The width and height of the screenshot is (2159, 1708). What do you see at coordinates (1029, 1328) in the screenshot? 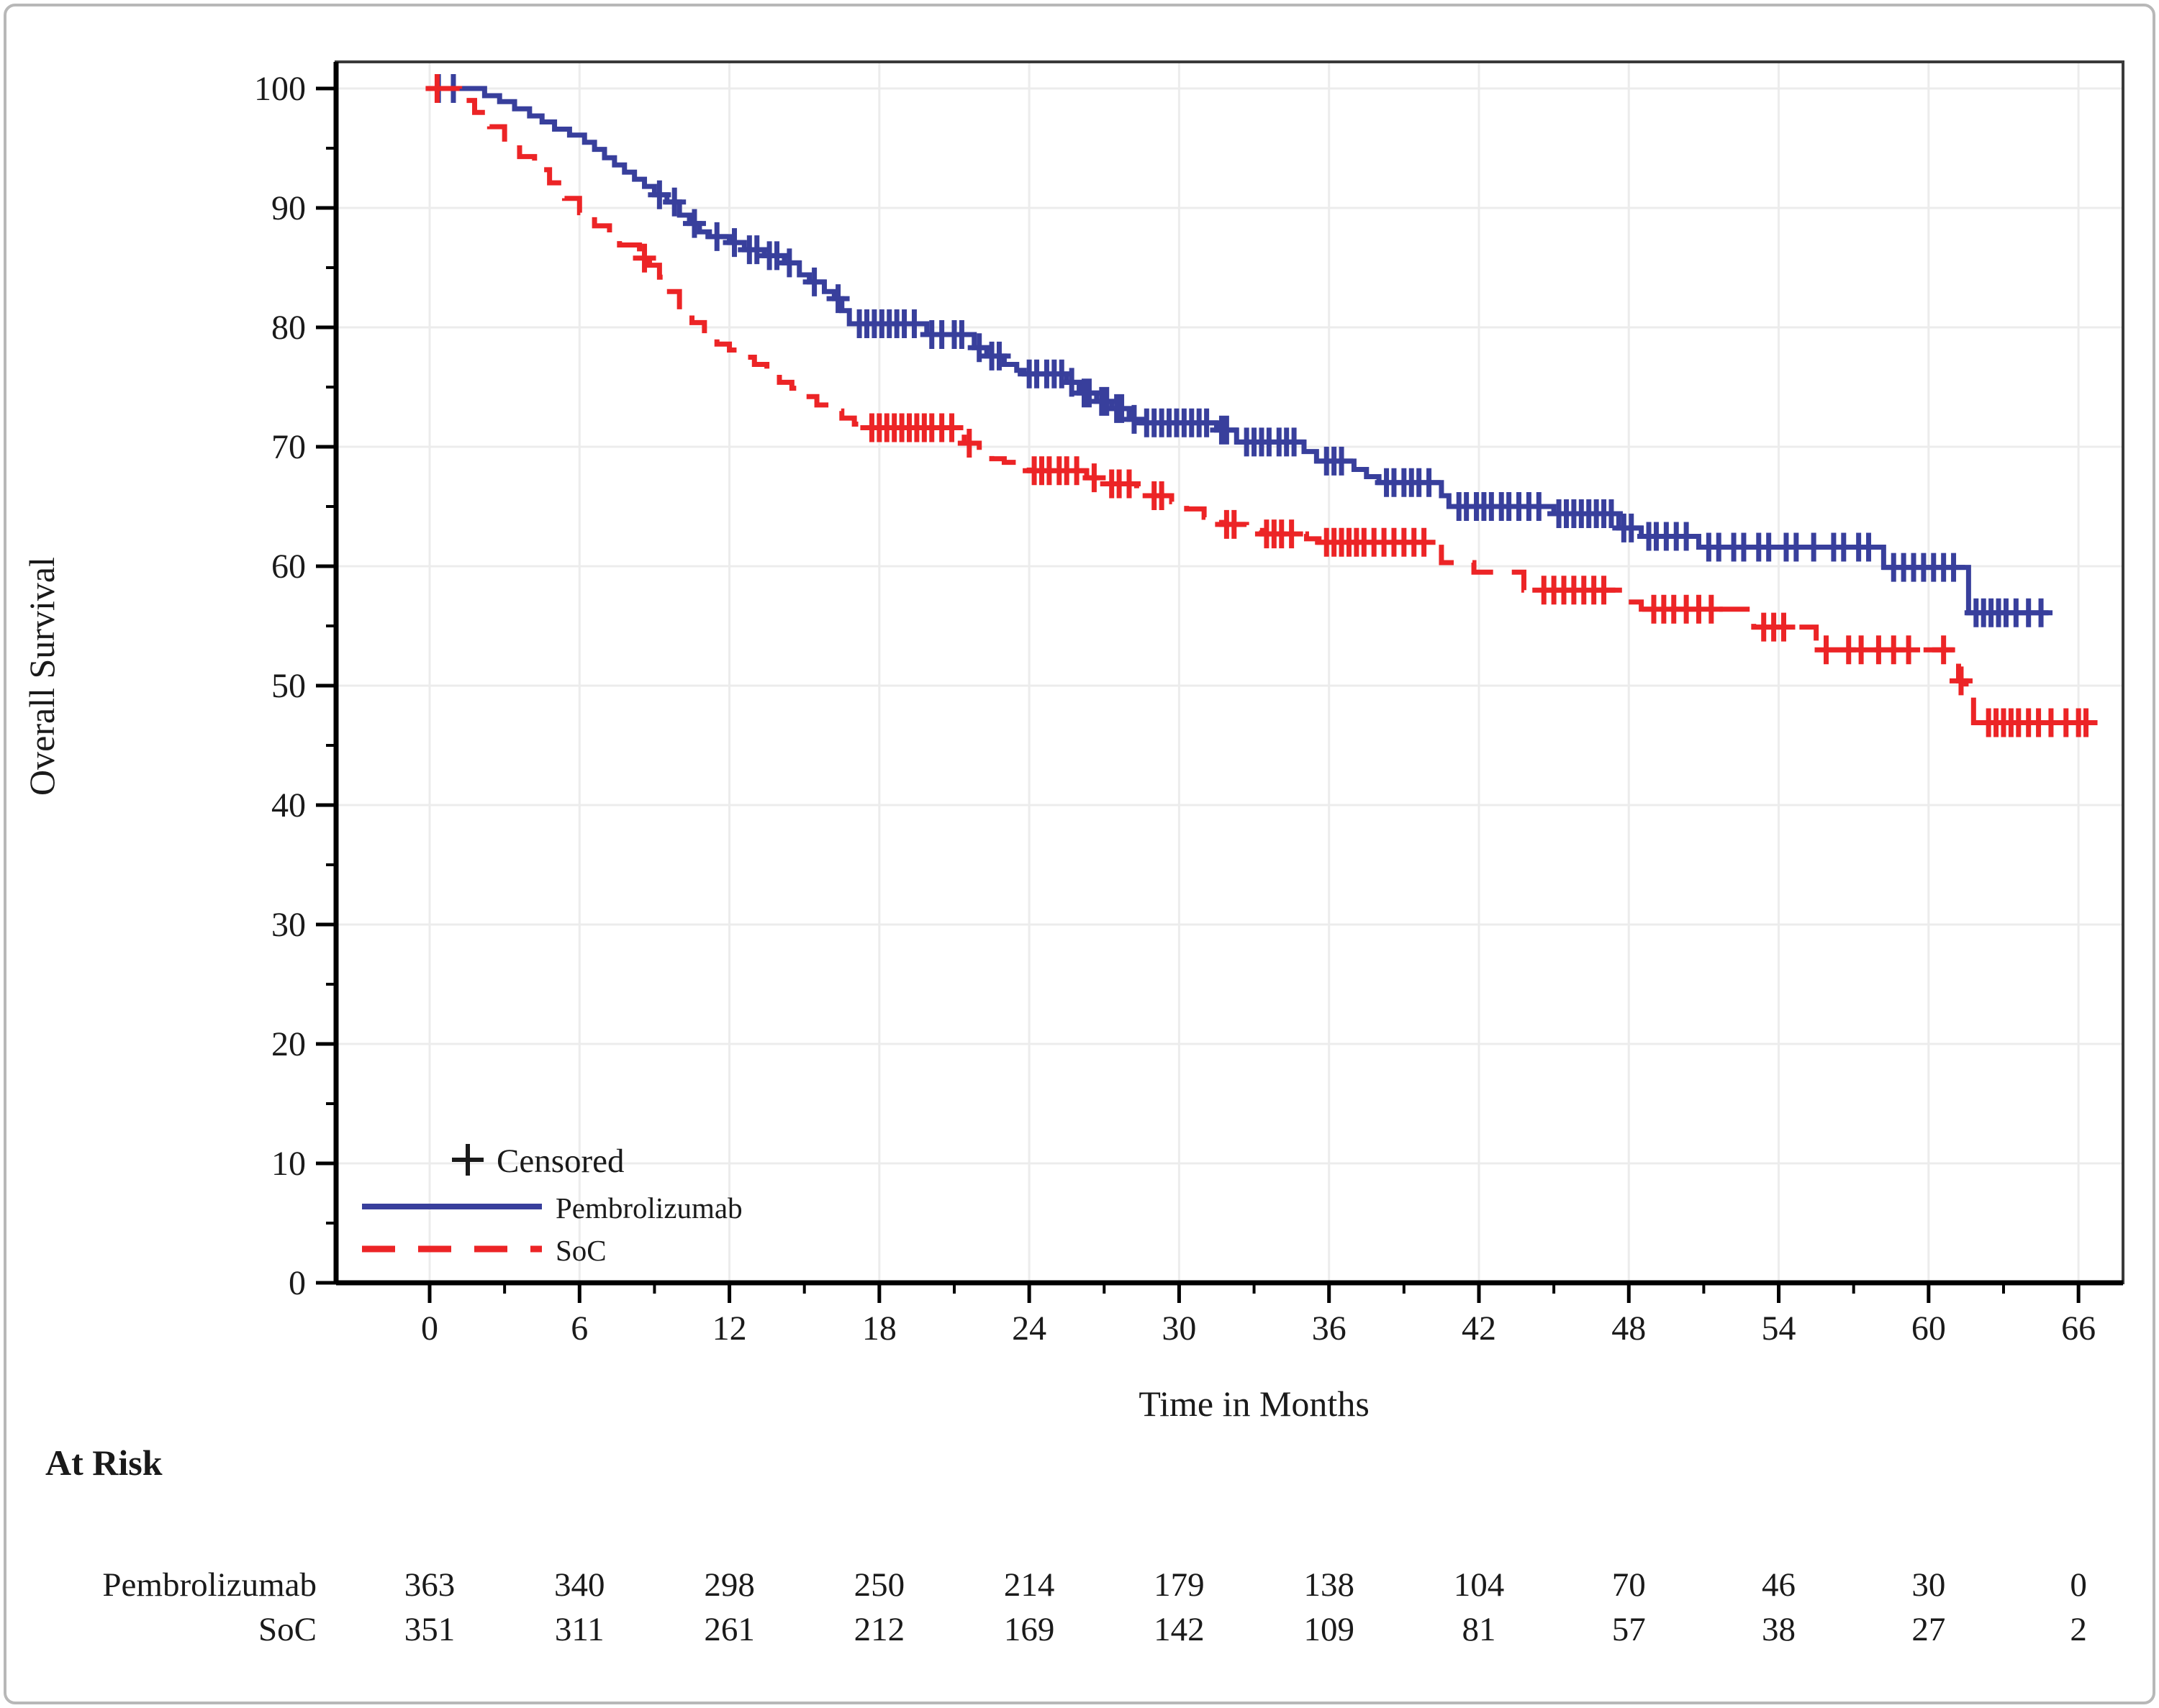
I see `x-tick-label: 24` at bounding box center [1029, 1328].